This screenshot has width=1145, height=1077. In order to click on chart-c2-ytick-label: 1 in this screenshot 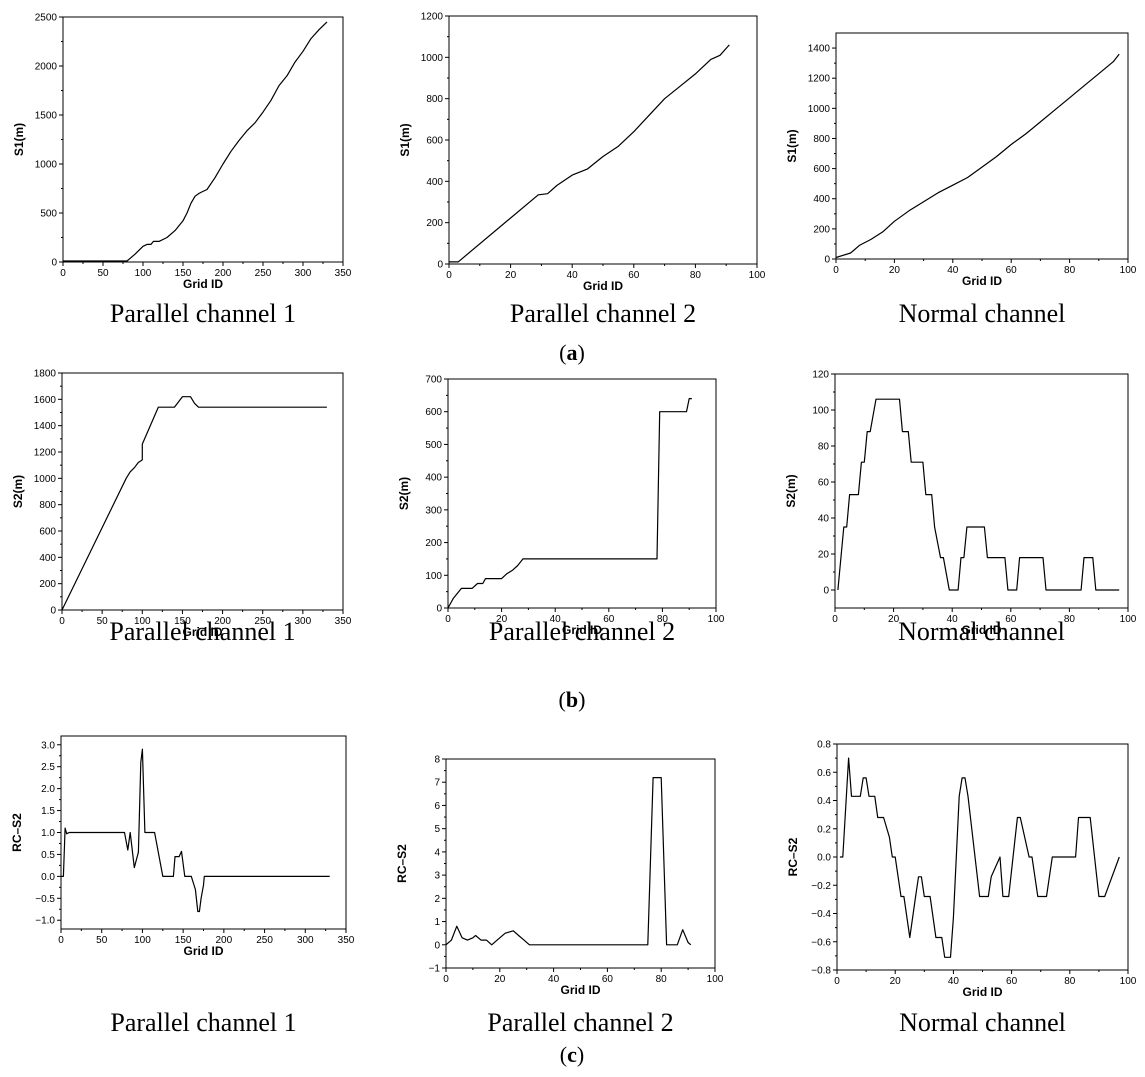, I will do `click(437, 922)`.